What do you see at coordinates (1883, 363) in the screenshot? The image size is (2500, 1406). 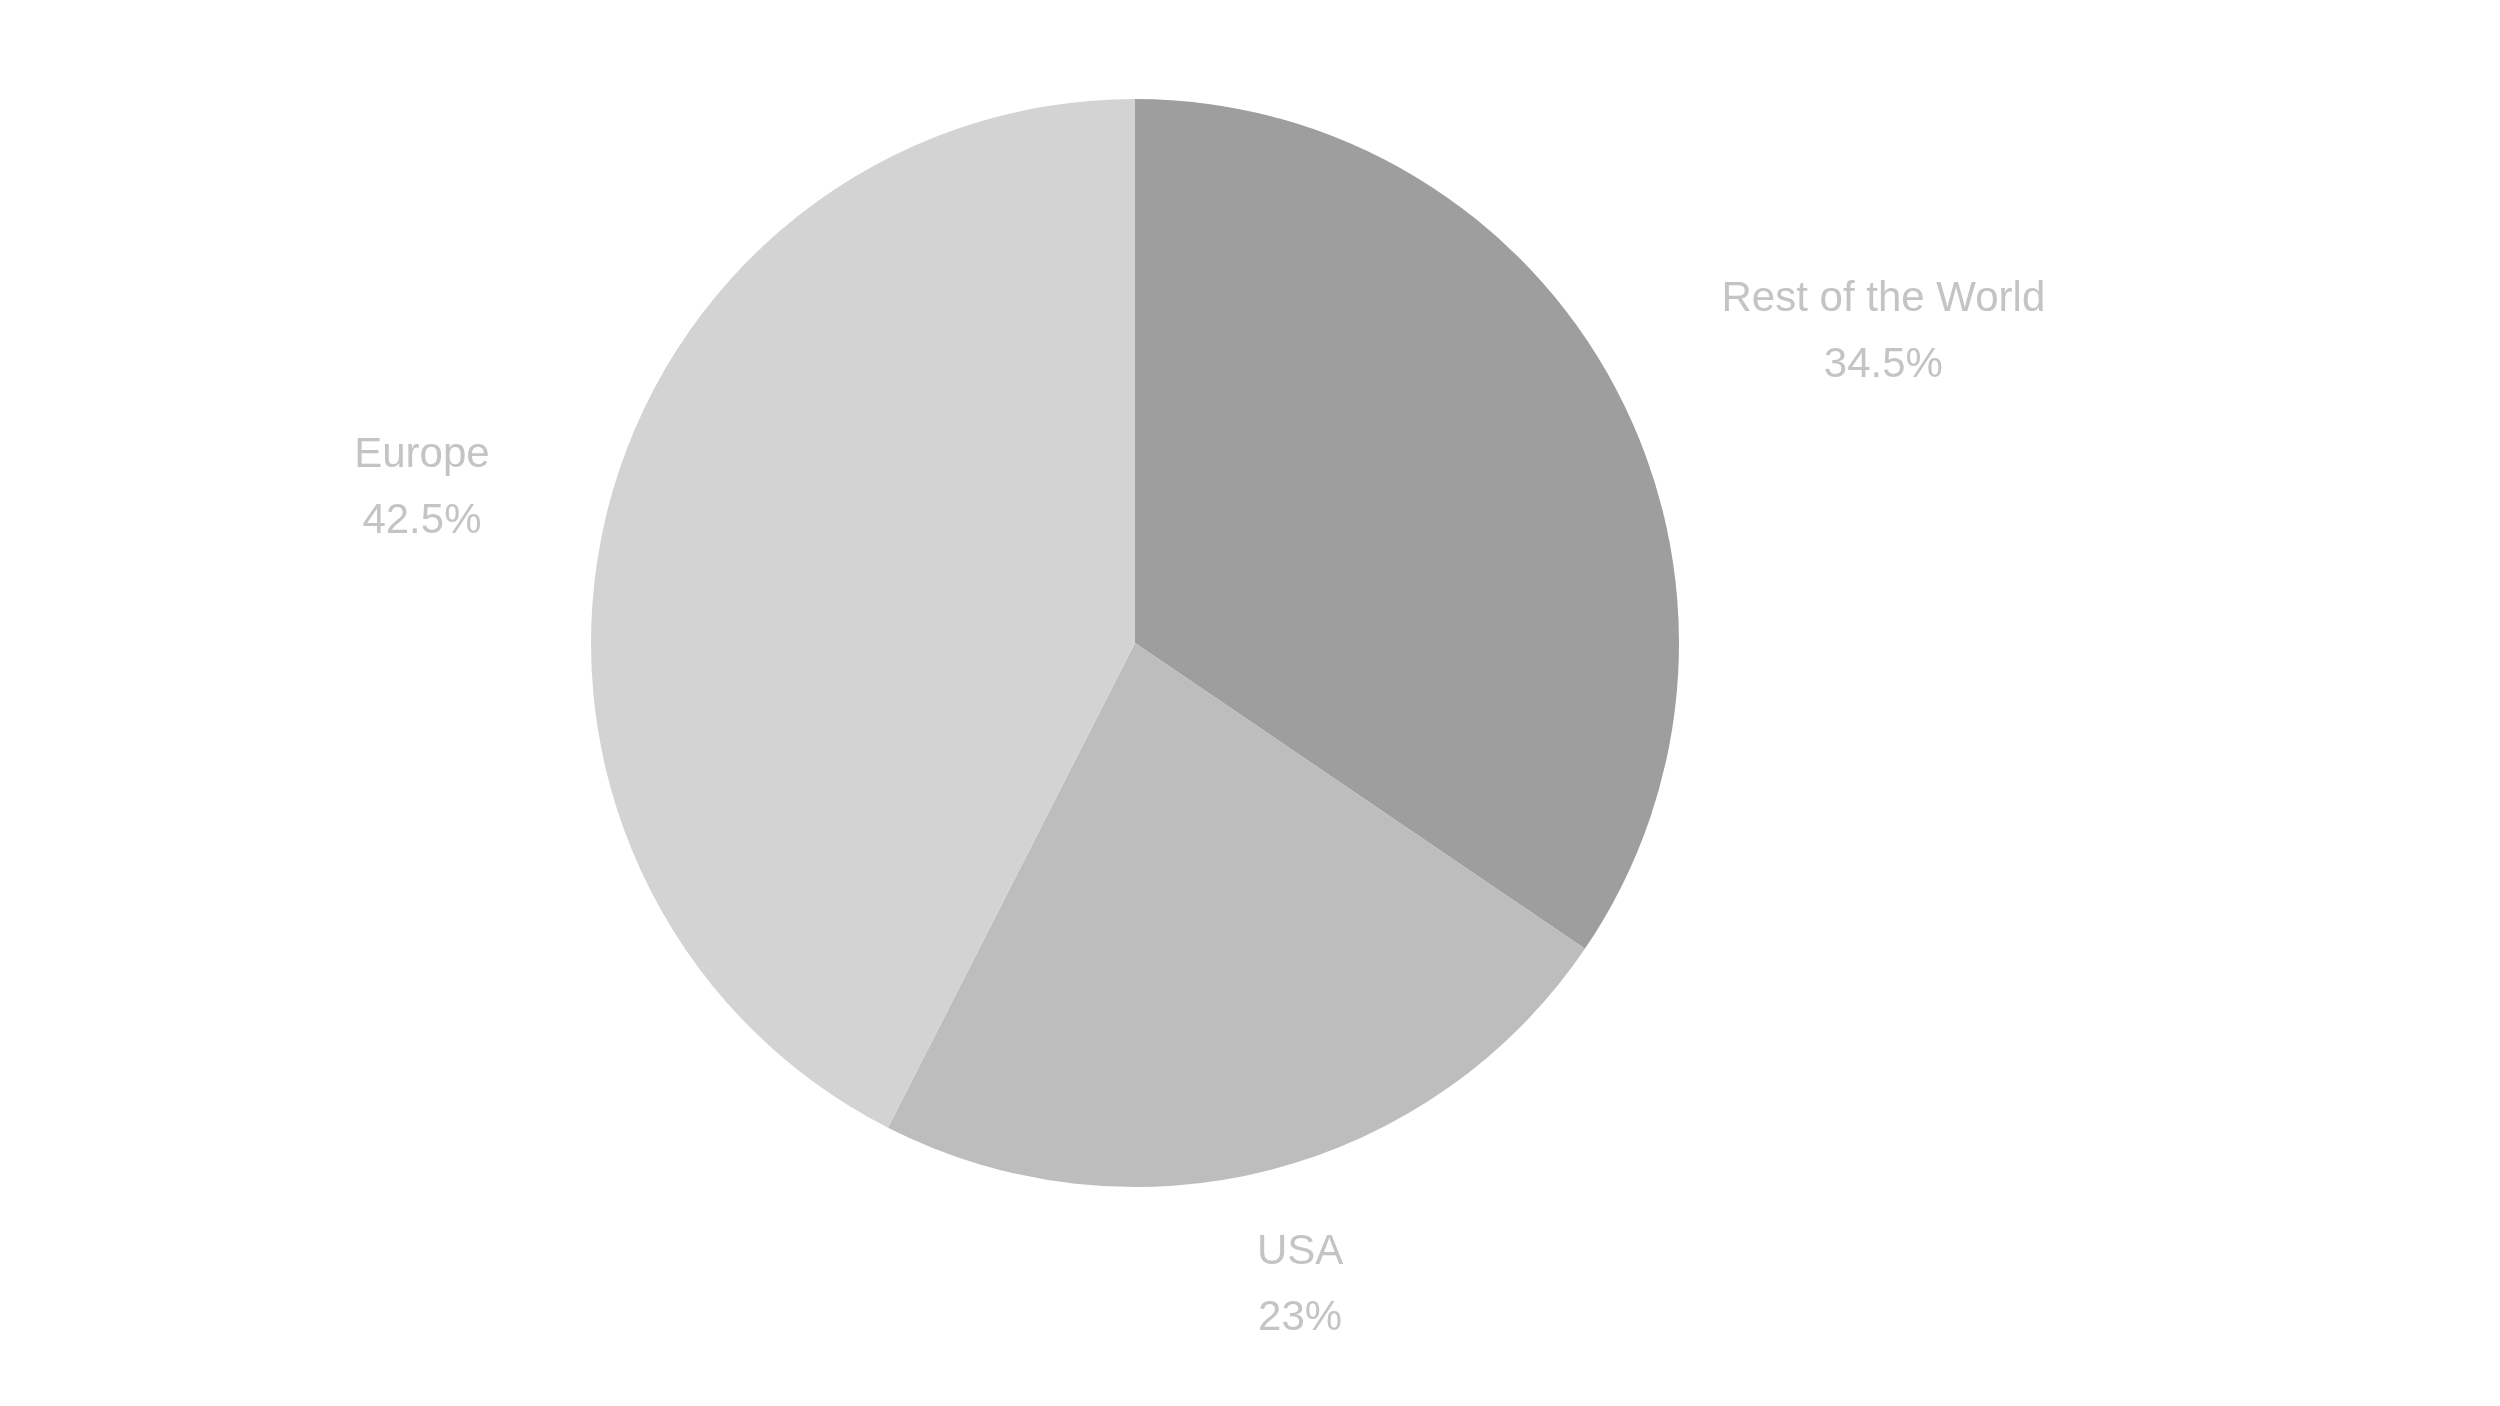 I see `data-label: 34.5%` at bounding box center [1883, 363].